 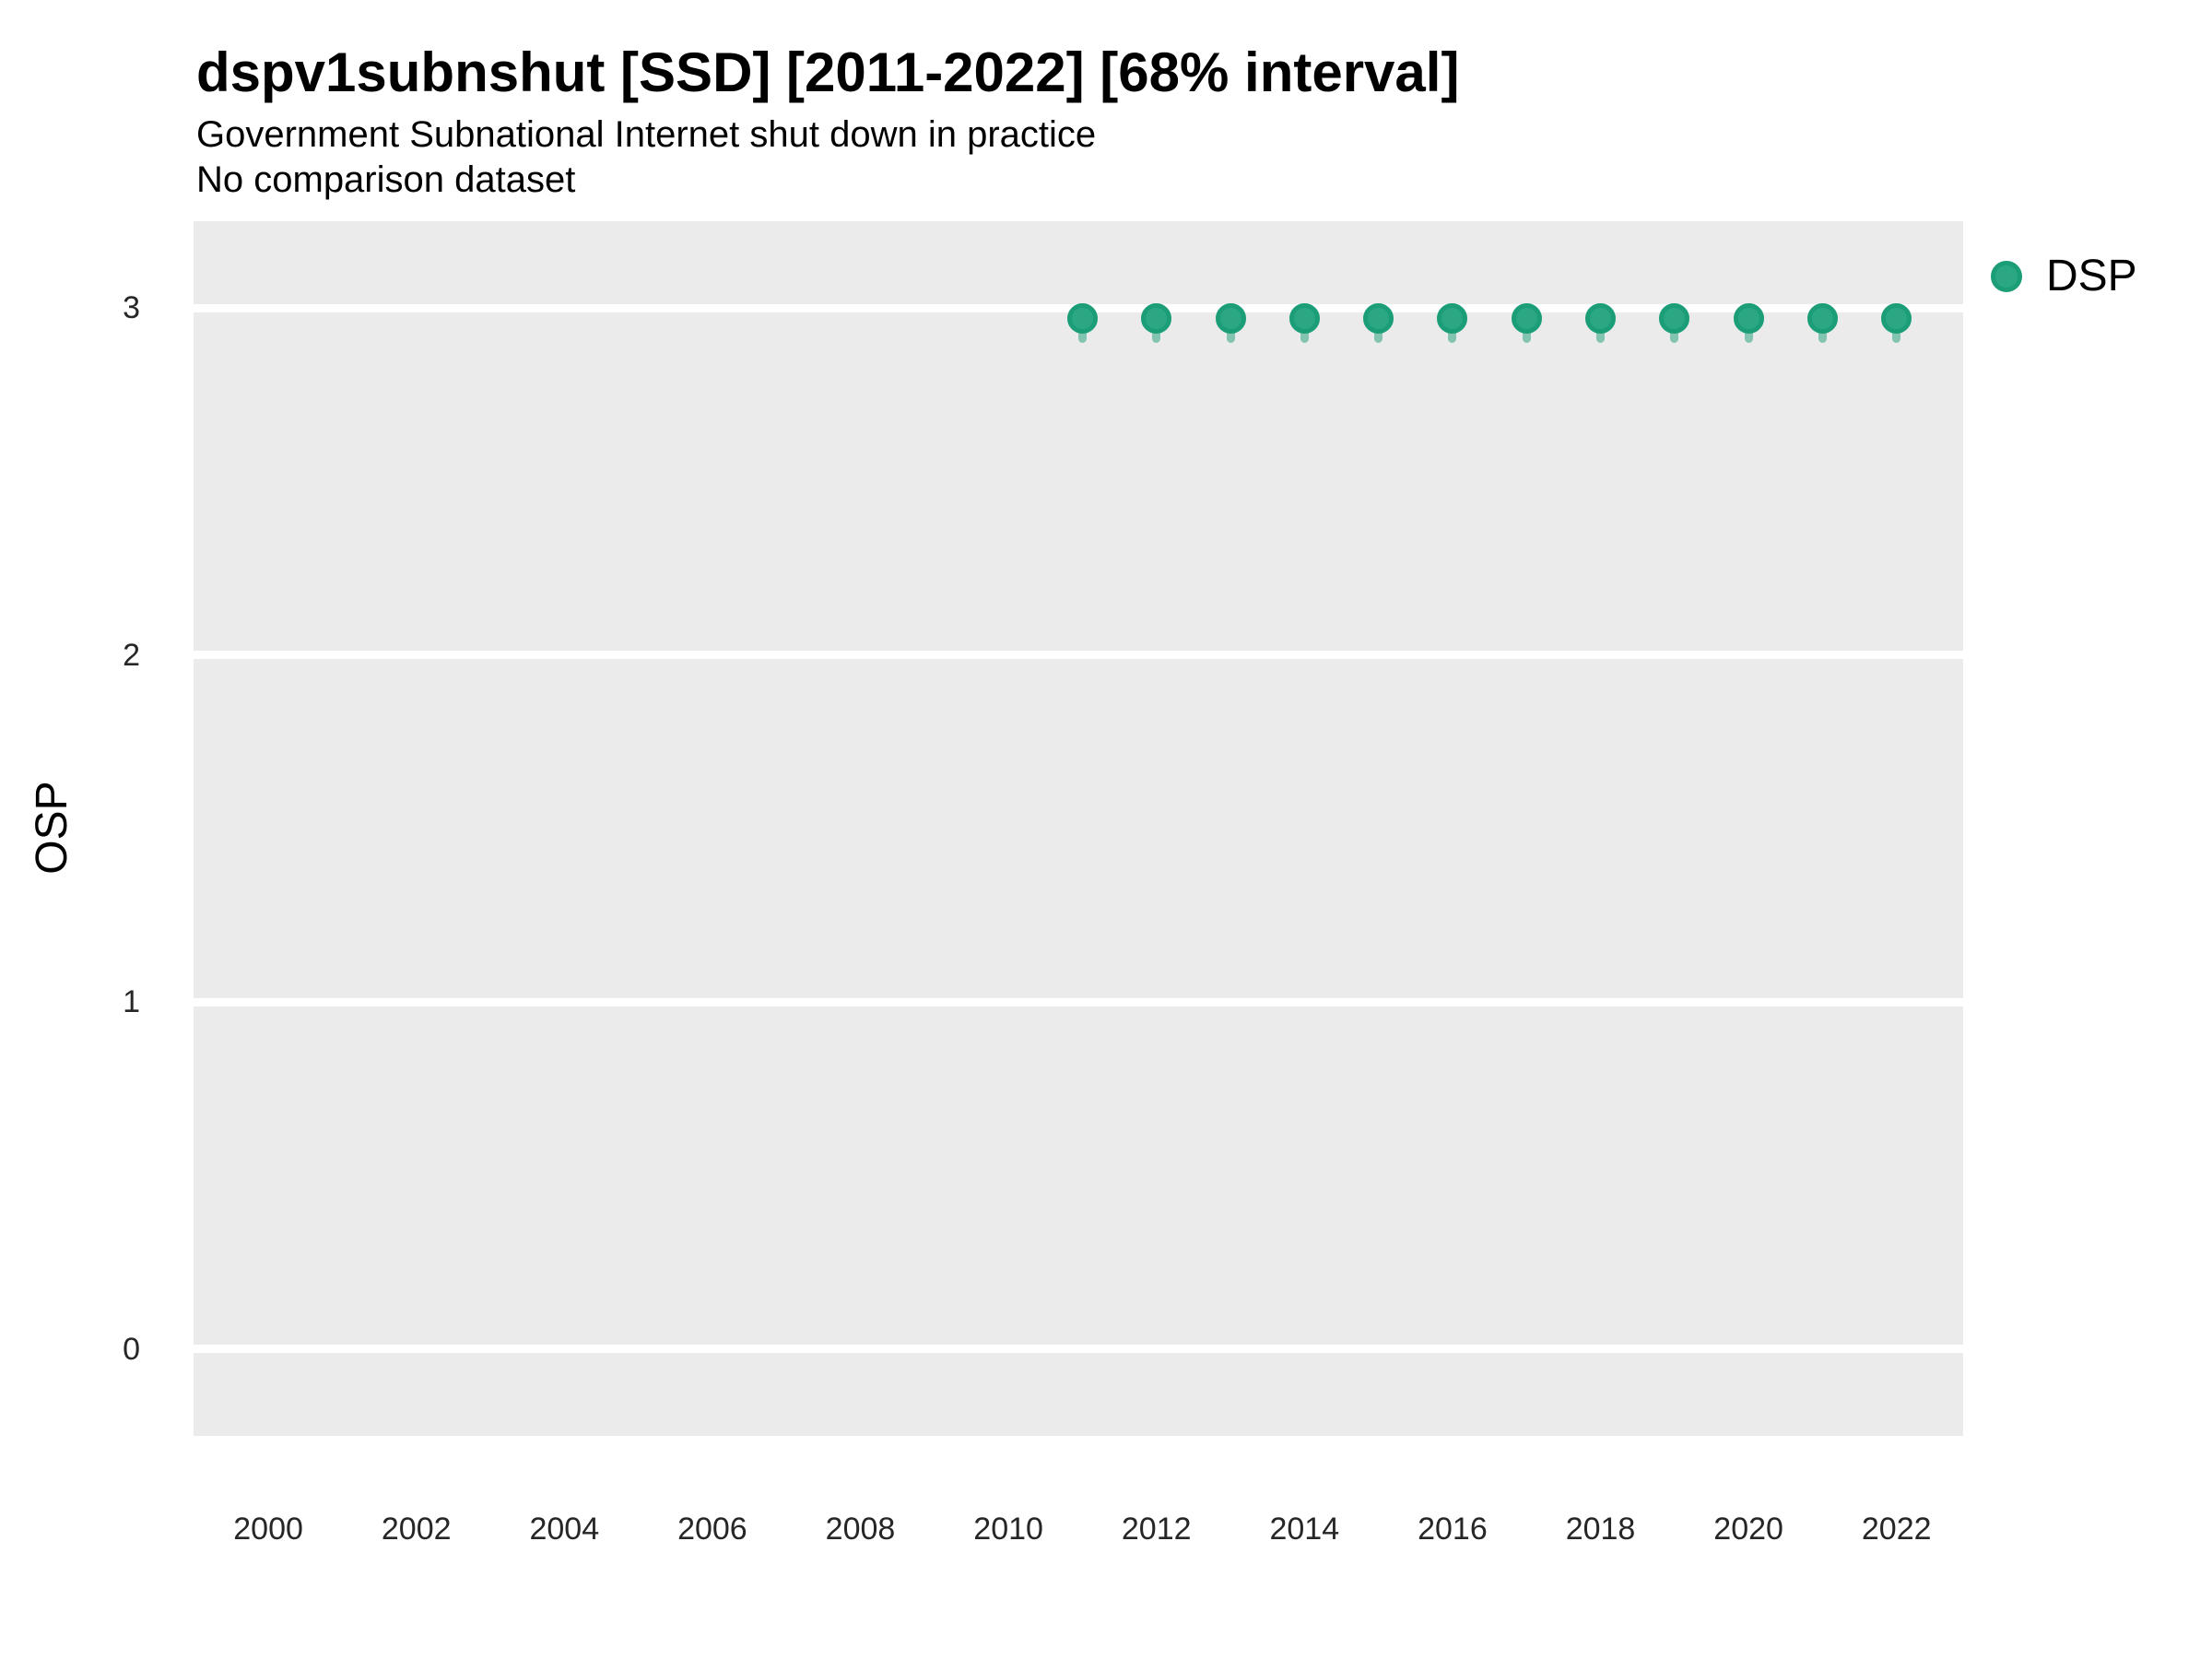 What do you see at coordinates (1601, 318) in the screenshot?
I see `data-point-2018` at bounding box center [1601, 318].